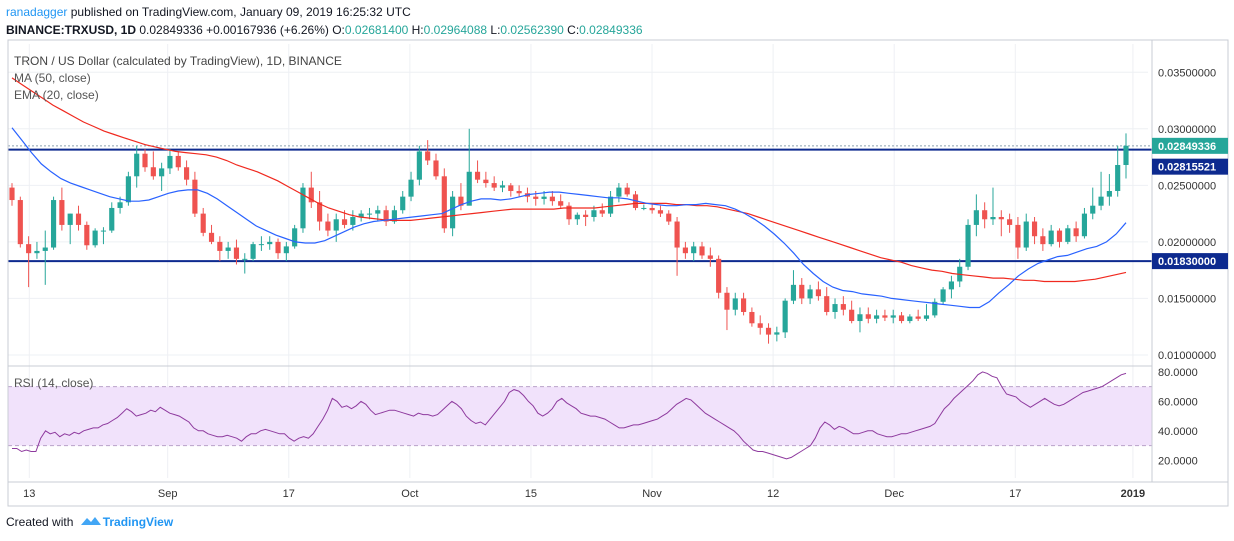 This screenshot has height=541, width=1234. Describe the element at coordinates (417, 30) in the screenshot. I see `high-label: H:` at that location.